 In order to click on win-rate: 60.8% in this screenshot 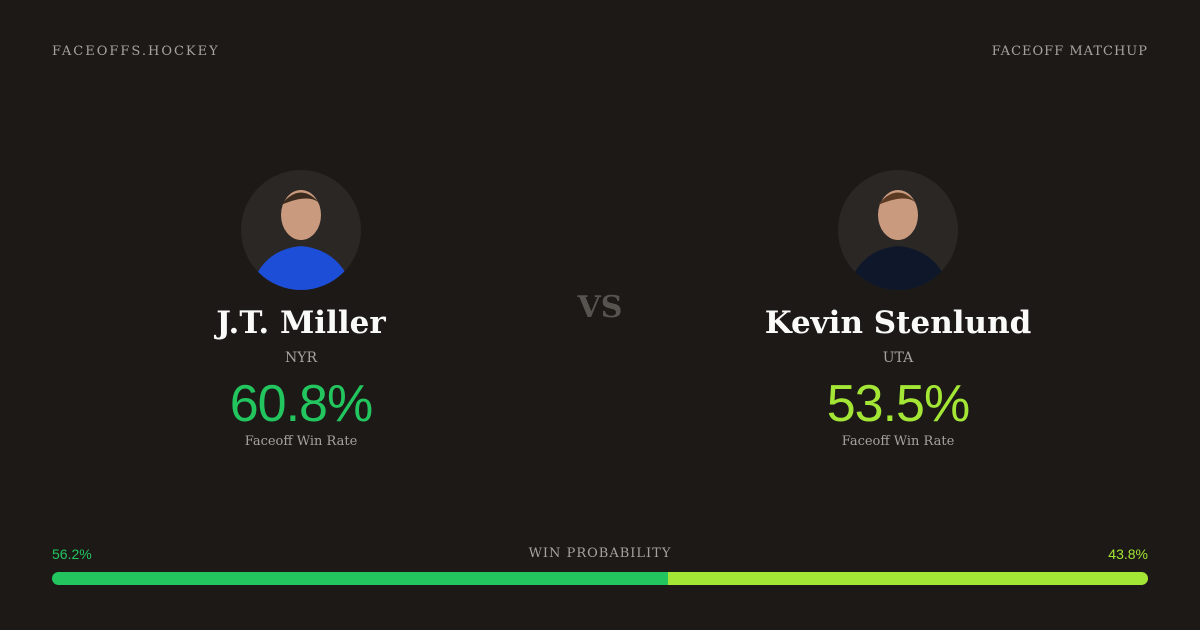, I will do `click(301, 404)`.